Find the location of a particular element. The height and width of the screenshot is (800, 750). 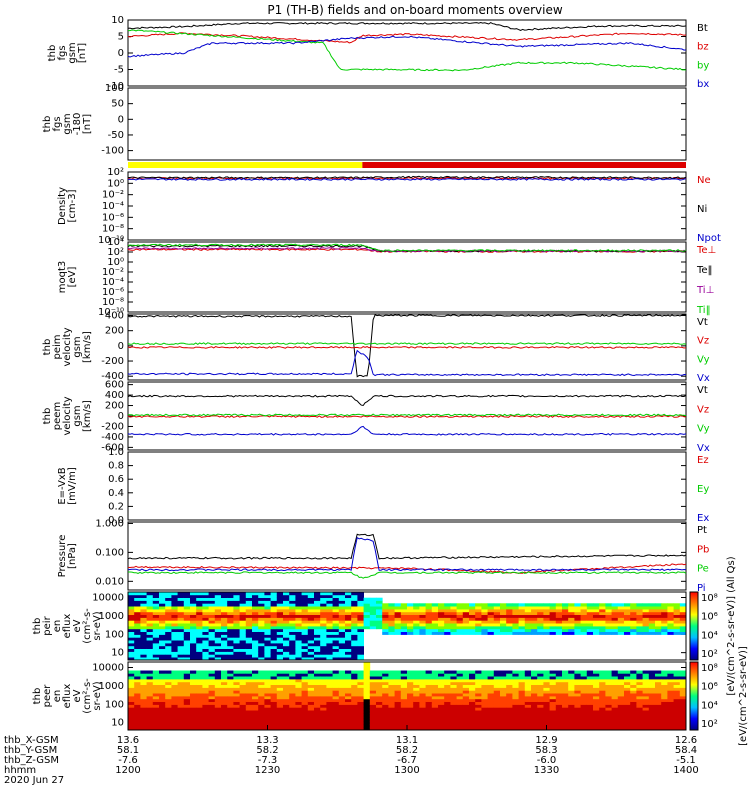

y-axis-label: fgs is located at coordinates (57, 123).